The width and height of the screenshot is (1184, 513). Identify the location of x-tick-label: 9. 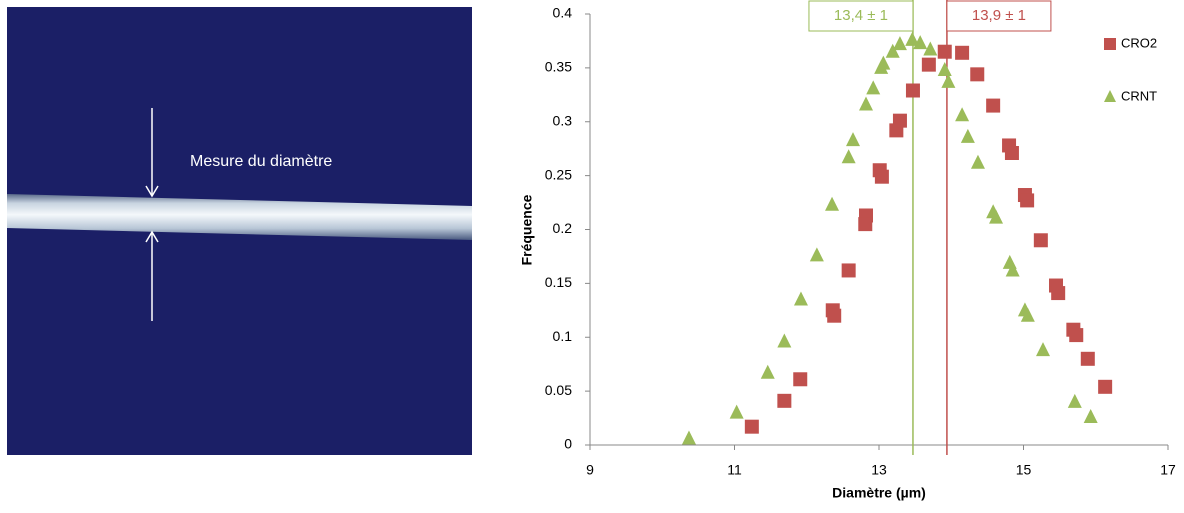
(590, 470).